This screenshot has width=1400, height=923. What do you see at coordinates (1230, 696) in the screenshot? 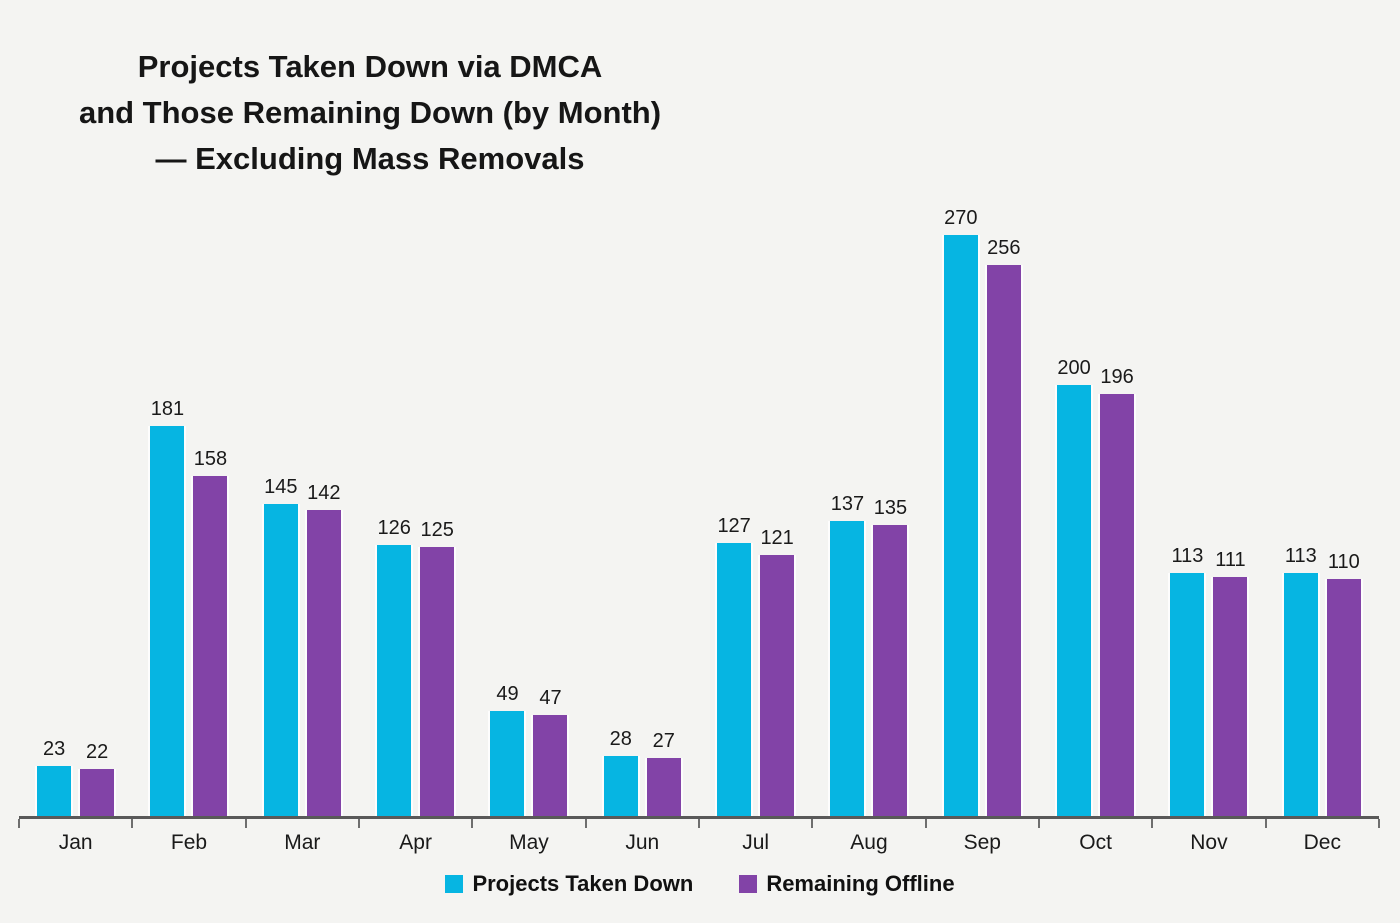
I see `bar-remaining-offline-nov` at bounding box center [1230, 696].